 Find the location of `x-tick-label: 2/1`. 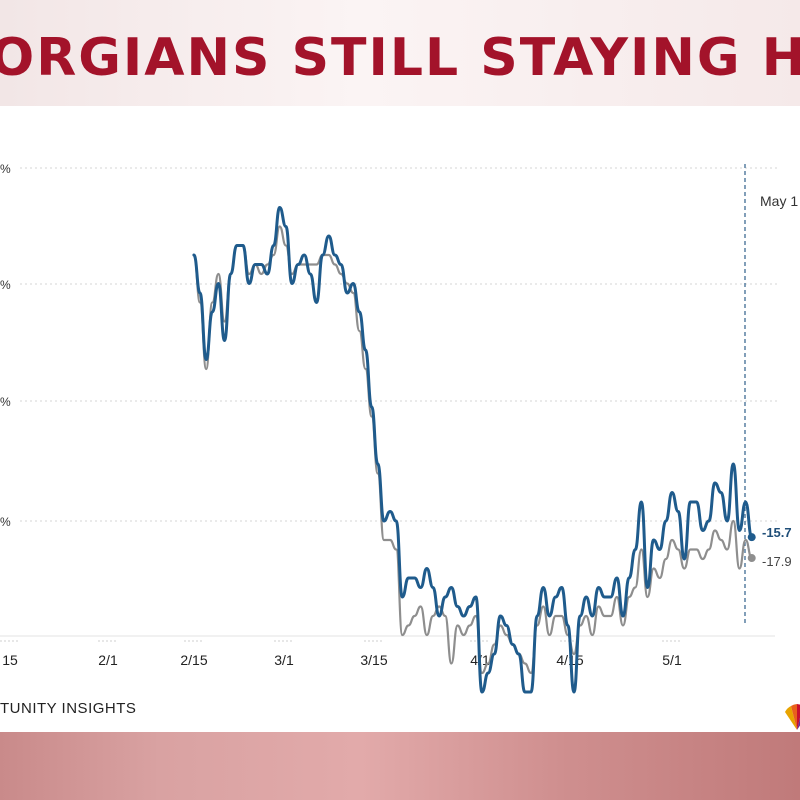

x-tick-label: 2/1 is located at coordinates (108, 660).